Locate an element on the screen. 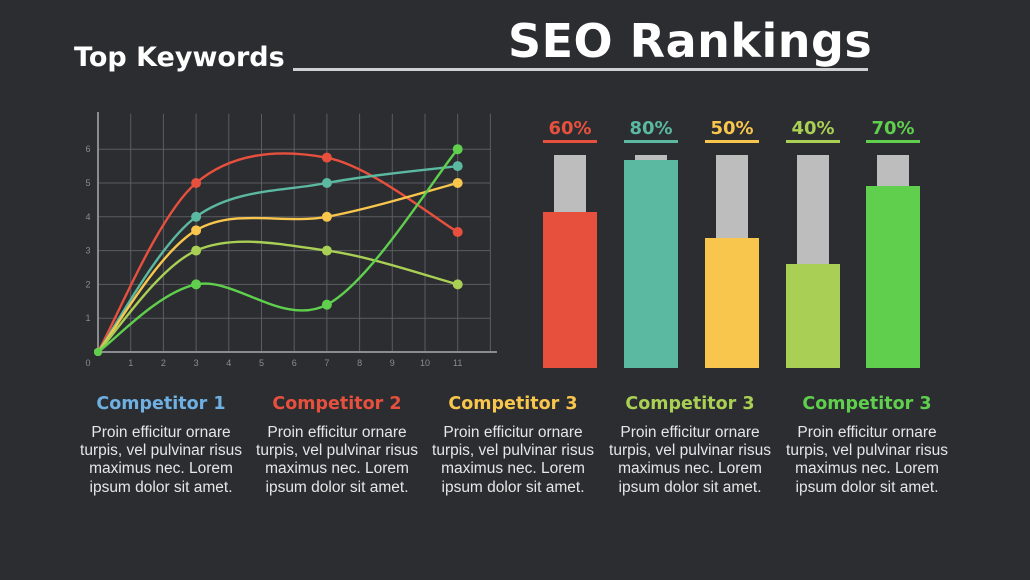 The image size is (1030, 580). competitor-1-name: Competitor 1 is located at coordinates (161, 404).